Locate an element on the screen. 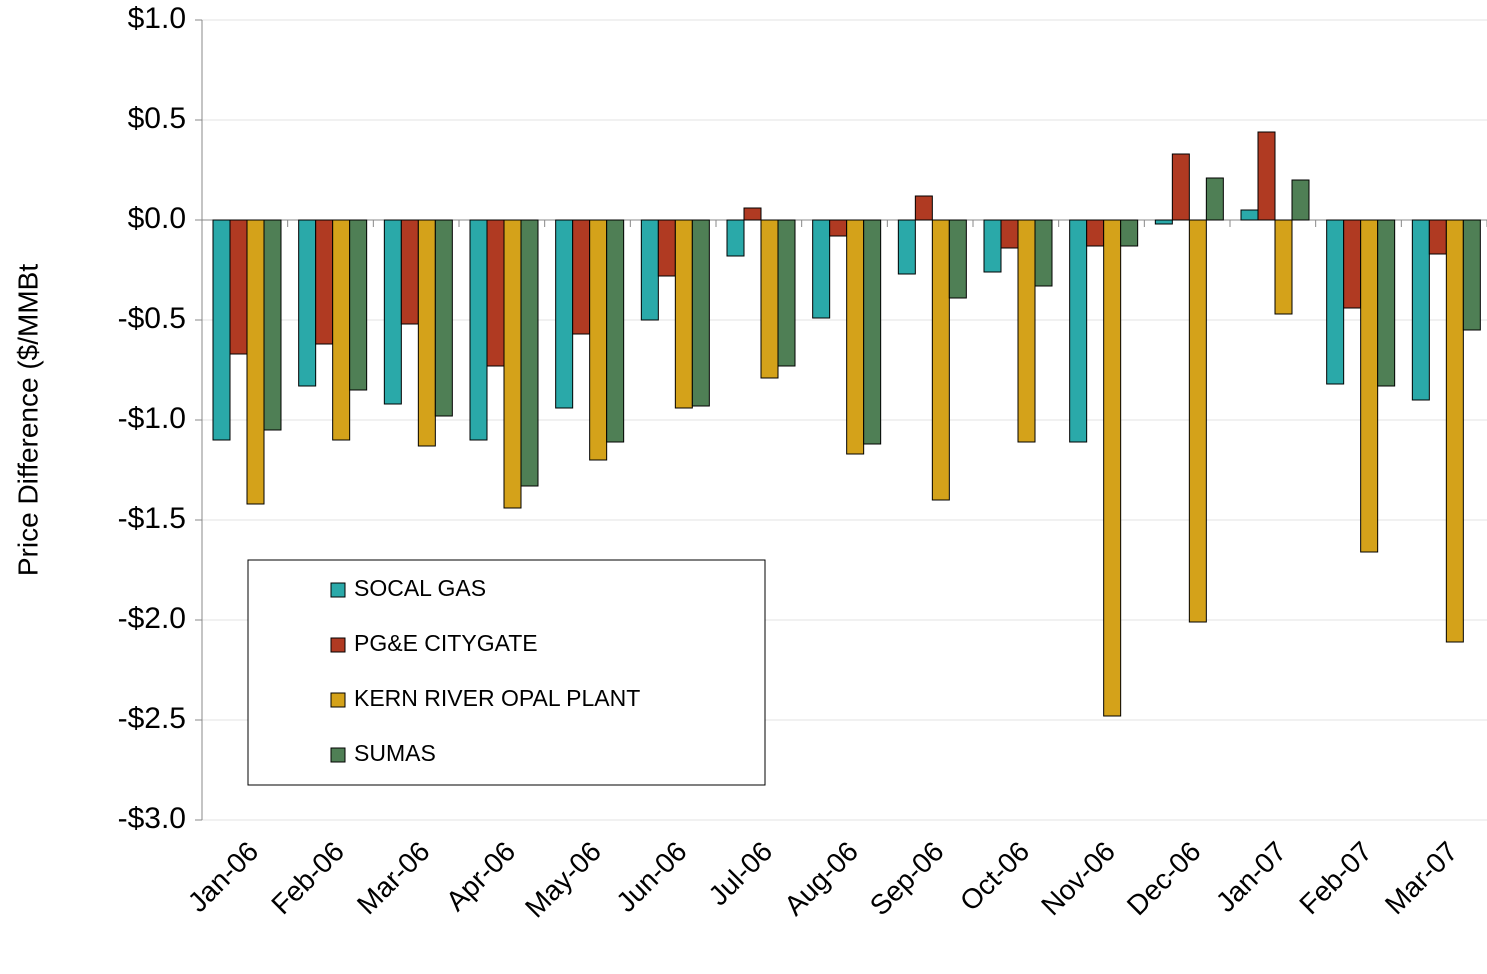  y-tick-label: $1.0 is located at coordinates (157, 18).